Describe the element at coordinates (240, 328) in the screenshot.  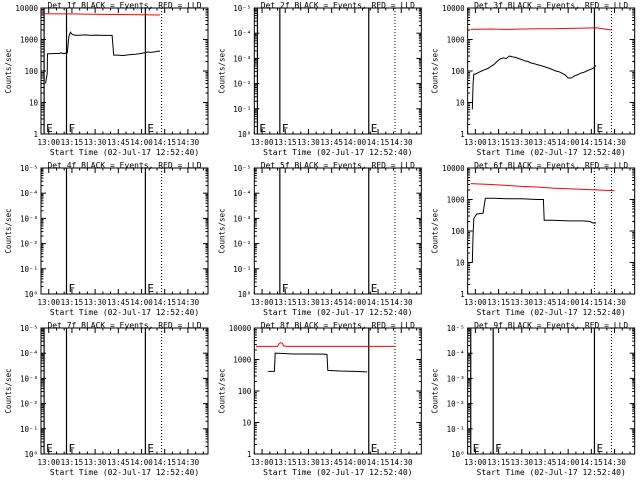
I see `y-tick-label: 10000` at that location.